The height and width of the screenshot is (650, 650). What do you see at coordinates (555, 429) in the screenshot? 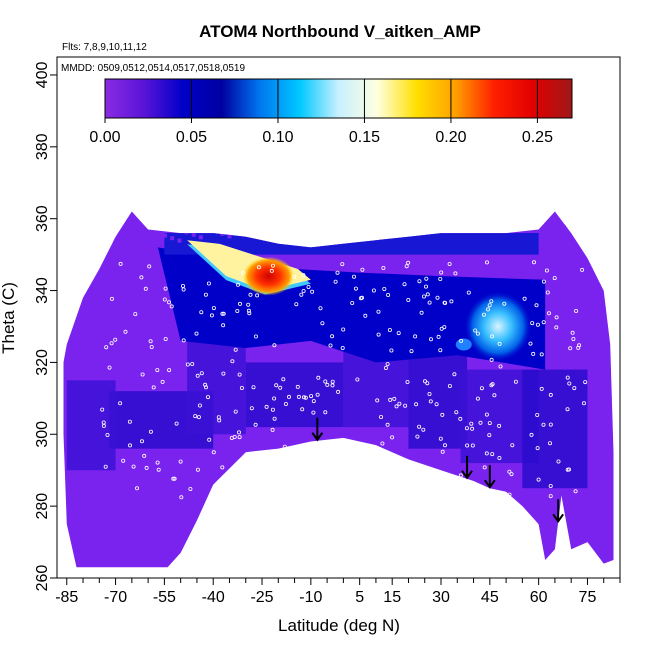
I see `field-patch` at bounding box center [555, 429].